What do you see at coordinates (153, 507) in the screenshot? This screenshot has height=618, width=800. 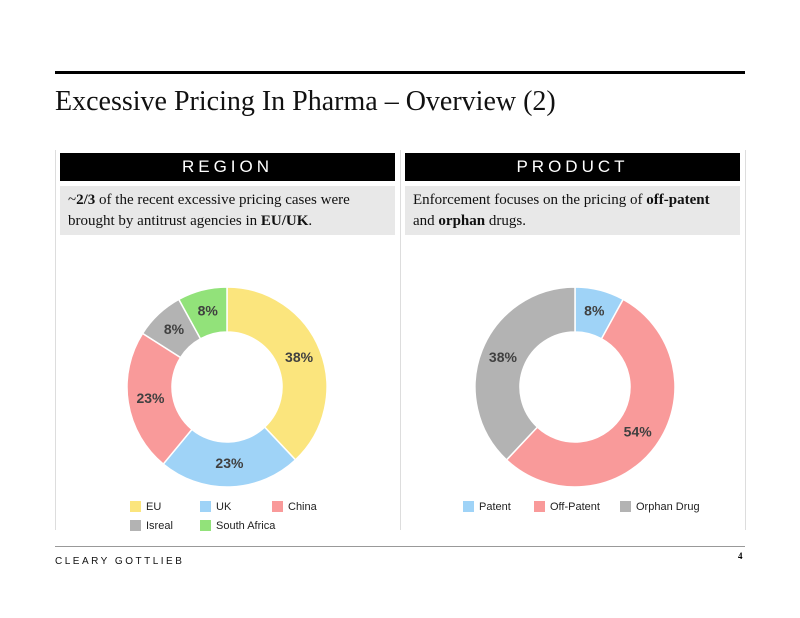 I see `legend-label: EU` at bounding box center [153, 507].